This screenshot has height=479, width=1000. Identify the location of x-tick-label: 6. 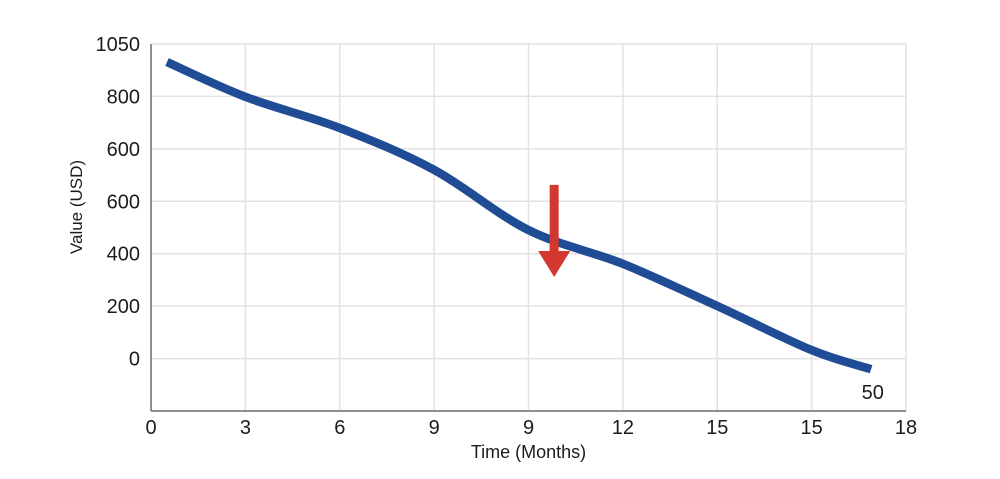
(339, 428).